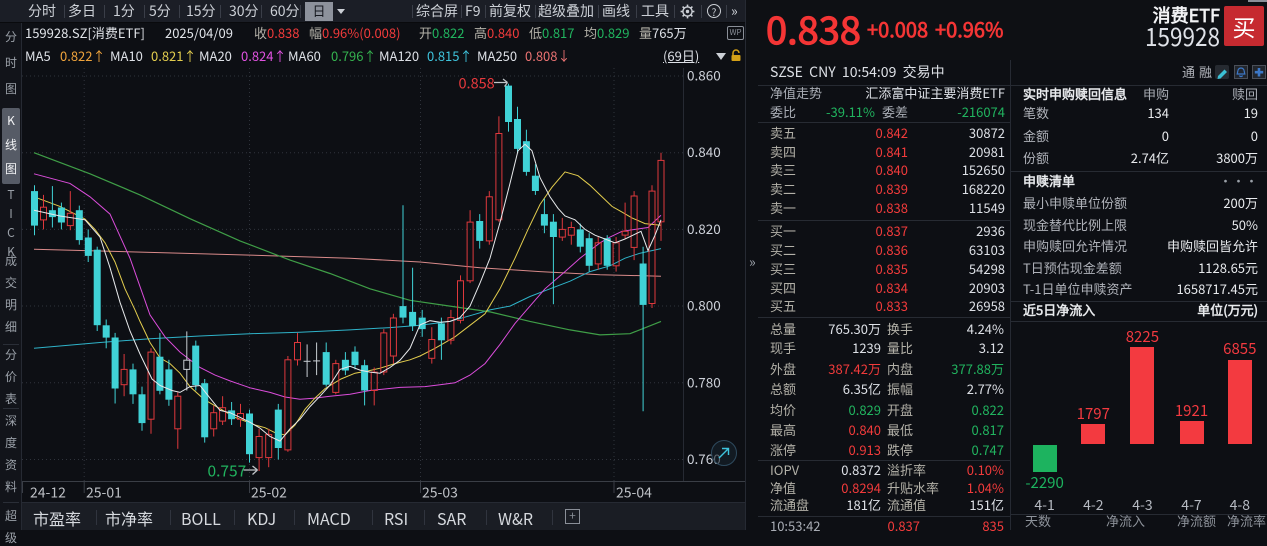  Describe the element at coordinates (227, 471) in the screenshot. I see `svg-text: 0.757` at that location.